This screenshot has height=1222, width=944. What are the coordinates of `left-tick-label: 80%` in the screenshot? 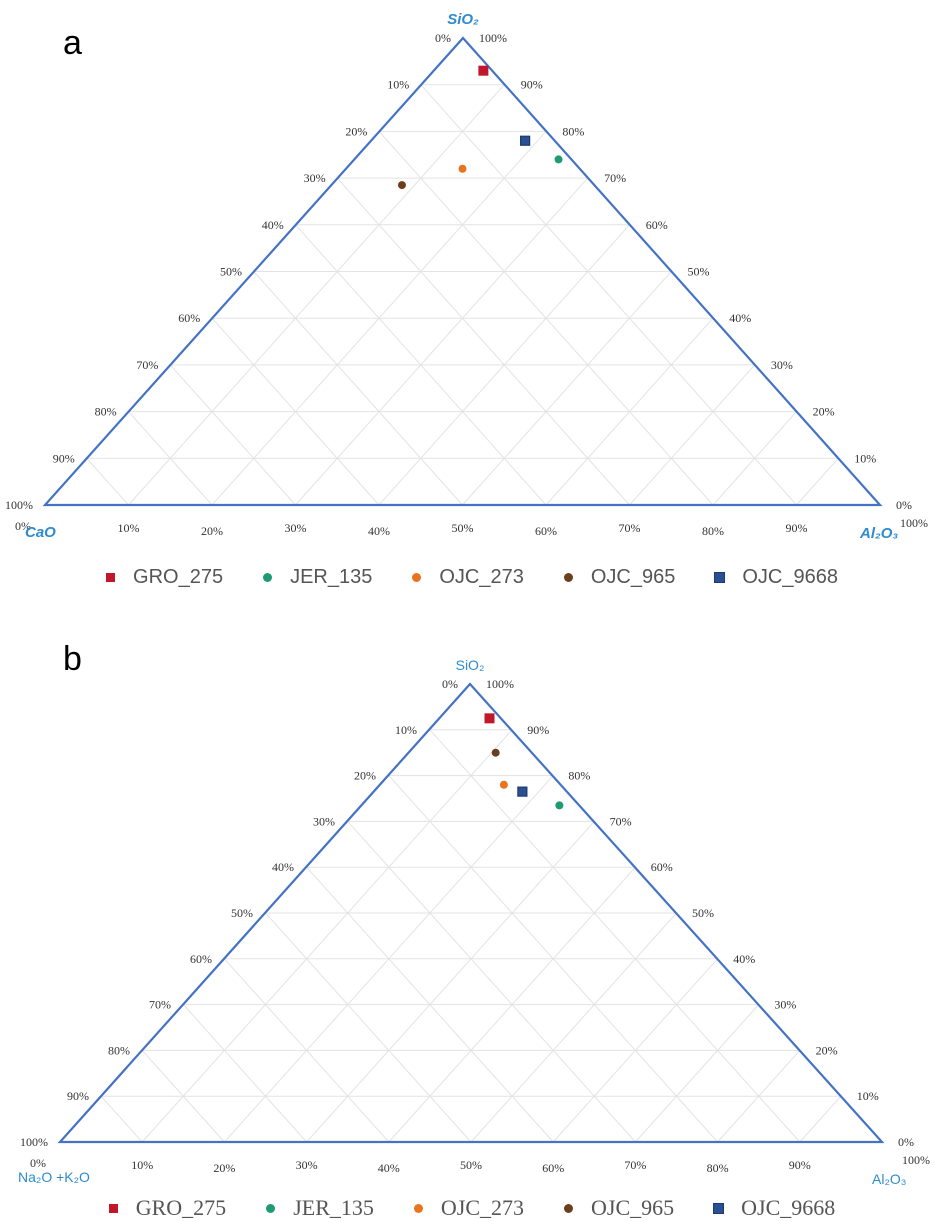 It's located at (106, 412).